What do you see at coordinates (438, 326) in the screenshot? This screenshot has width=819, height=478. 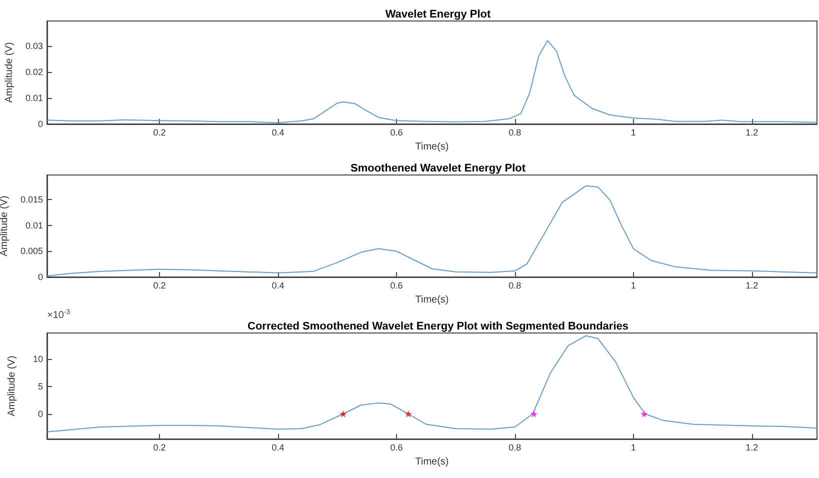 I see `chart-title: Corrected Smoothened Wavelet Energy Plot with Segmented Boundaries` at bounding box center [438, 326].